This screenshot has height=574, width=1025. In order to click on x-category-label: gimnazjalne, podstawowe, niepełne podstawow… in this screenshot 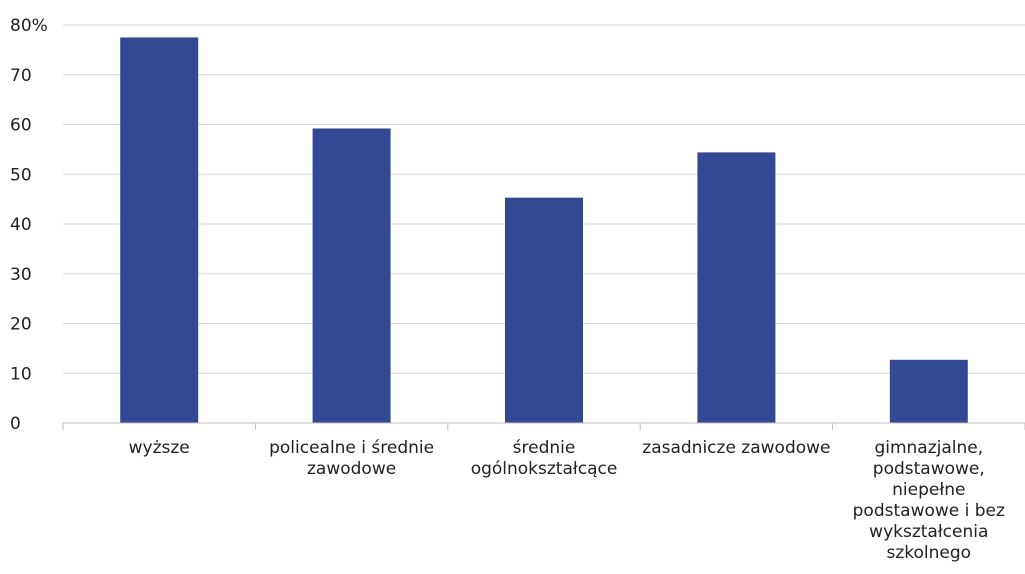, I will do `click(929, 500)`.